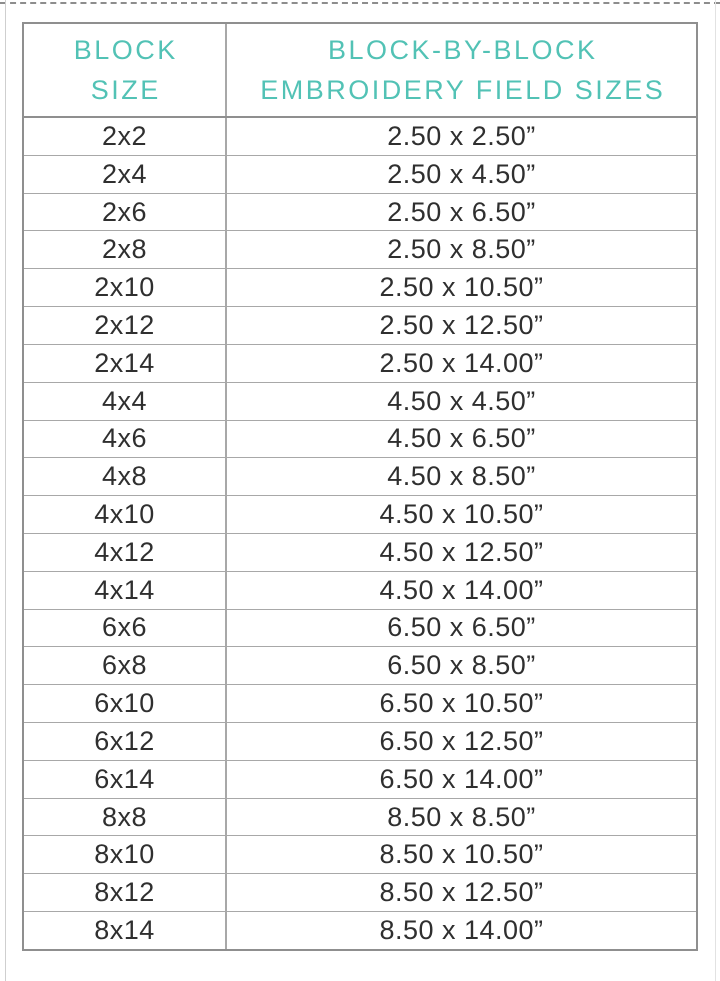 This screenshot has width=720, height=981. Describe the element at coordinates (360, 741) in the screenshot. I see `table-row: 6x12 6.50 x 12.50”` at that location.